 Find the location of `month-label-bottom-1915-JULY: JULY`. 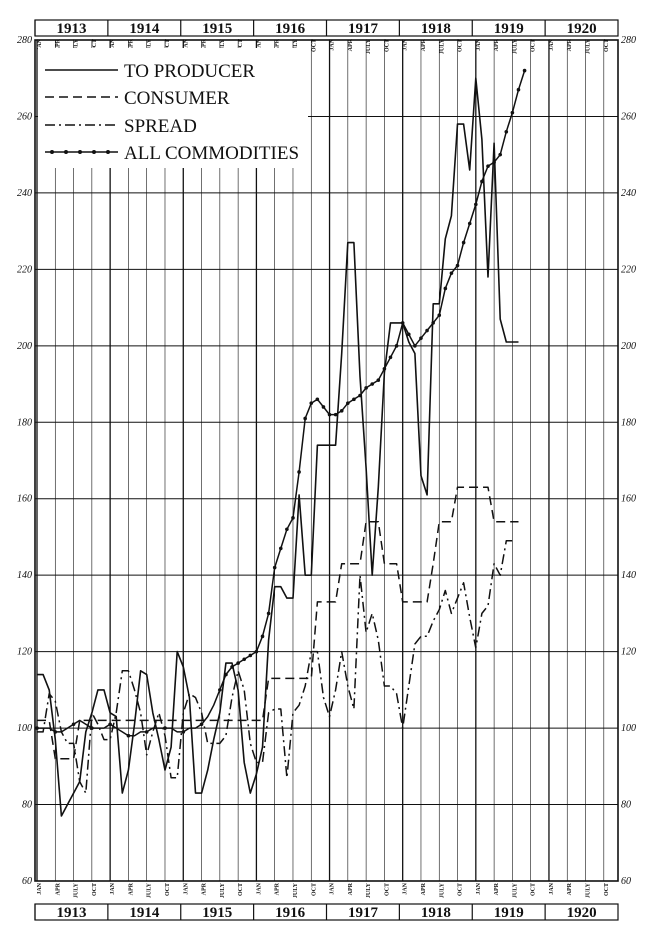

month-label-bottom-1915-JULY: JULY is located at coordinates (223, 890).